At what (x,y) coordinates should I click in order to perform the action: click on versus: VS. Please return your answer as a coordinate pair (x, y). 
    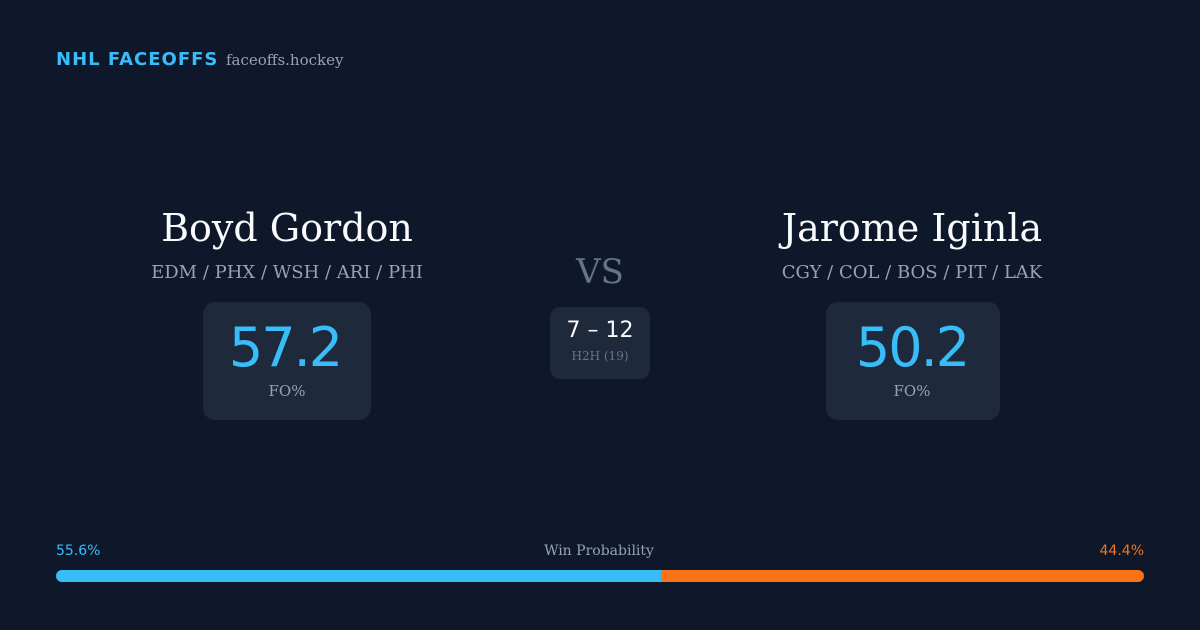
    Looking at the image, I should click on (600, 272).